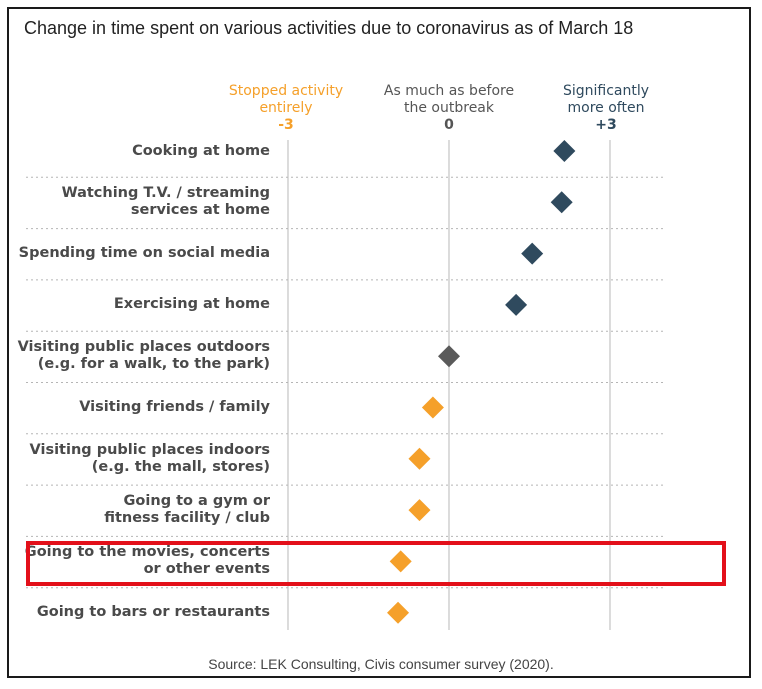  I want to click on category-label-line: Going to a gym or, so click(196, 501).